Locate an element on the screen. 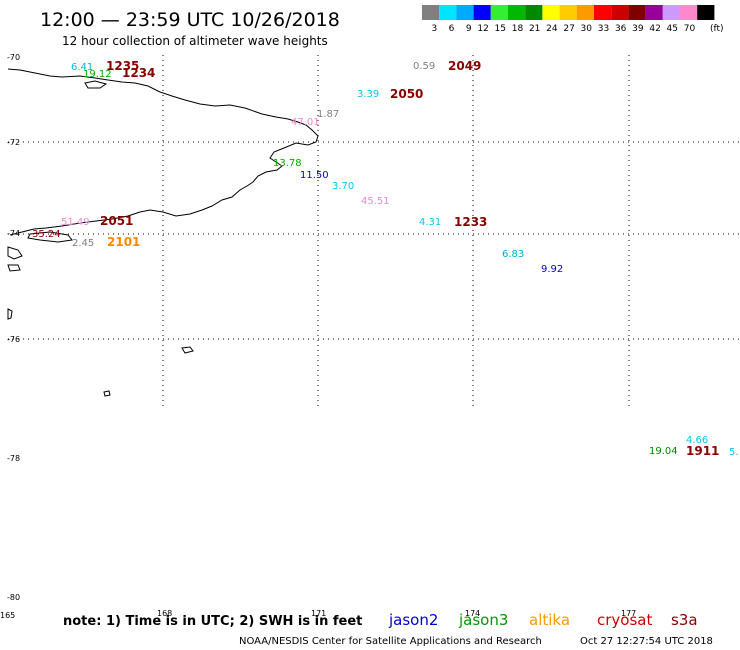 The image size is (740, 650). pass-time-label: 1911 is located at coordinates (702, 451).